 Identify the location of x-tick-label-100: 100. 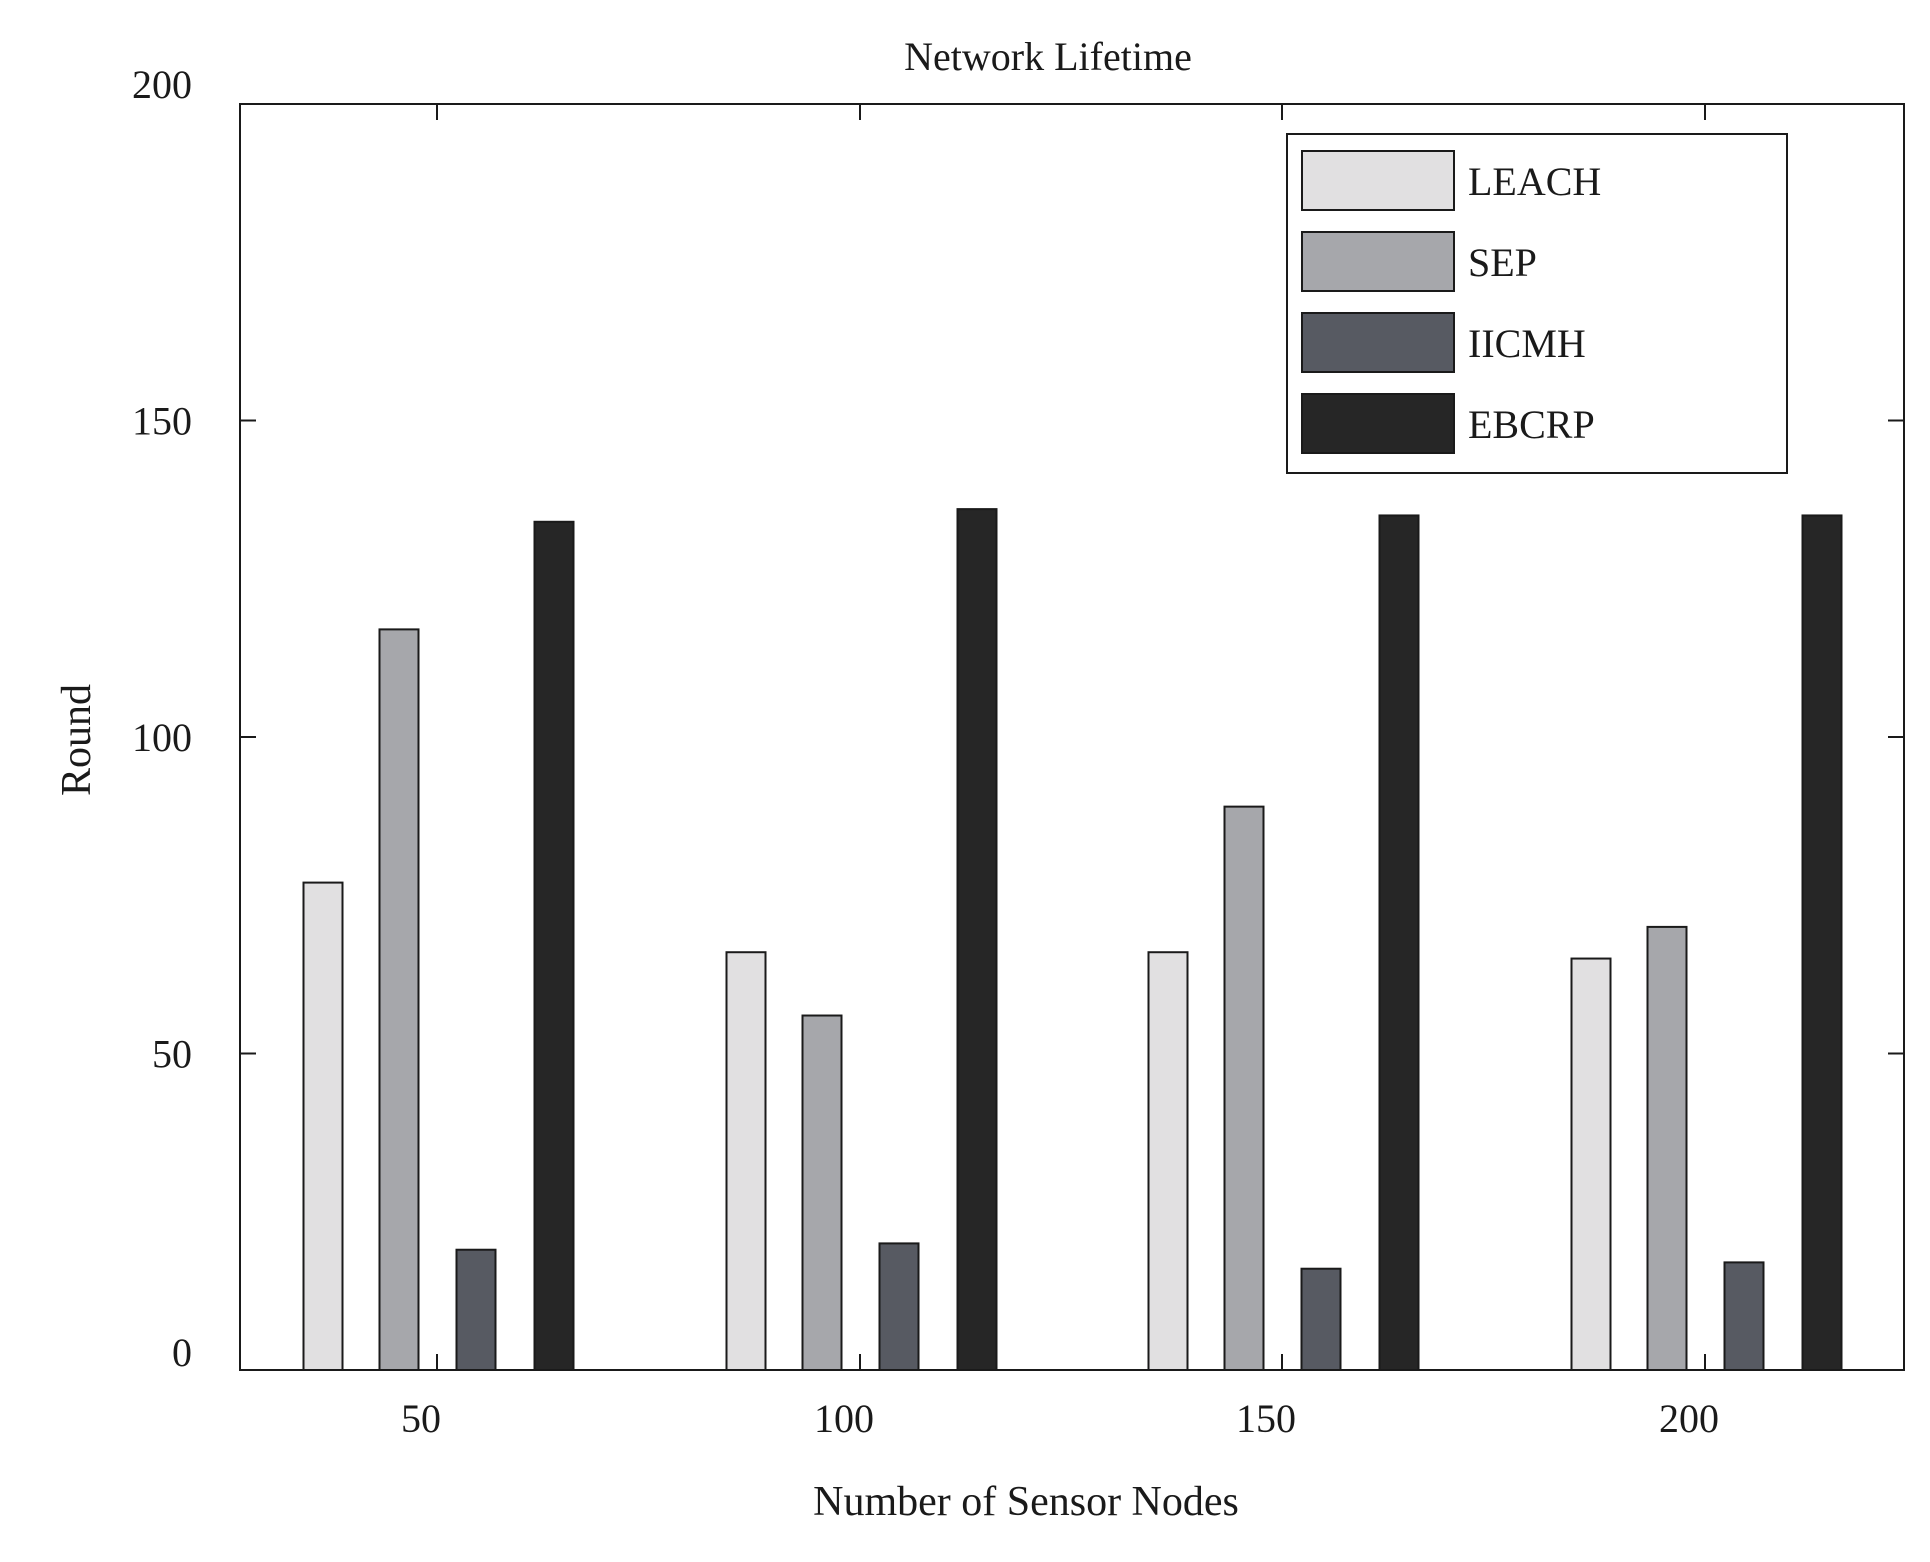
(844, 1418).